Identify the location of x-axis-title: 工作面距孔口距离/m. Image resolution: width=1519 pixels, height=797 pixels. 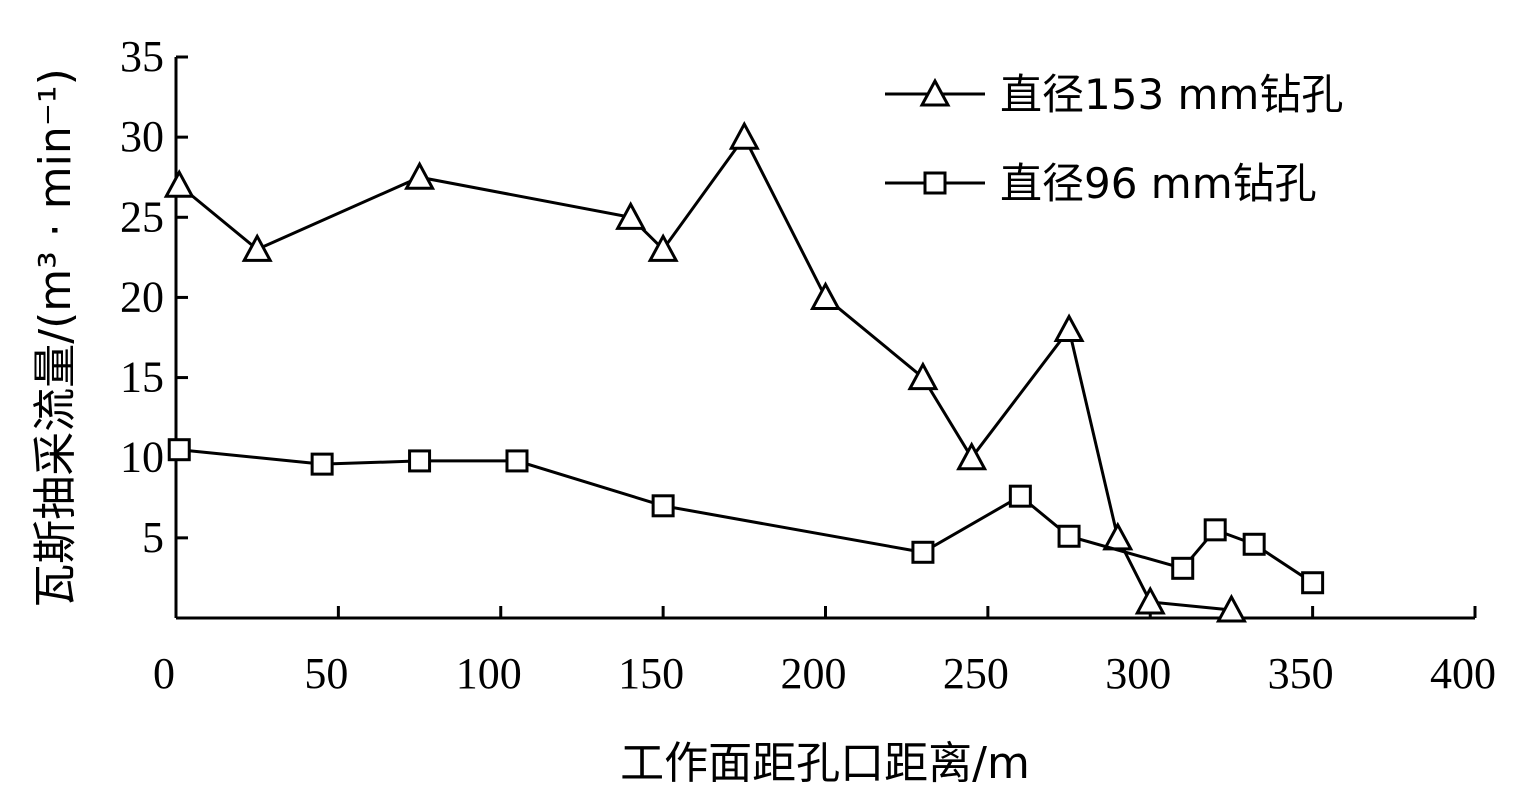
(825, 763).